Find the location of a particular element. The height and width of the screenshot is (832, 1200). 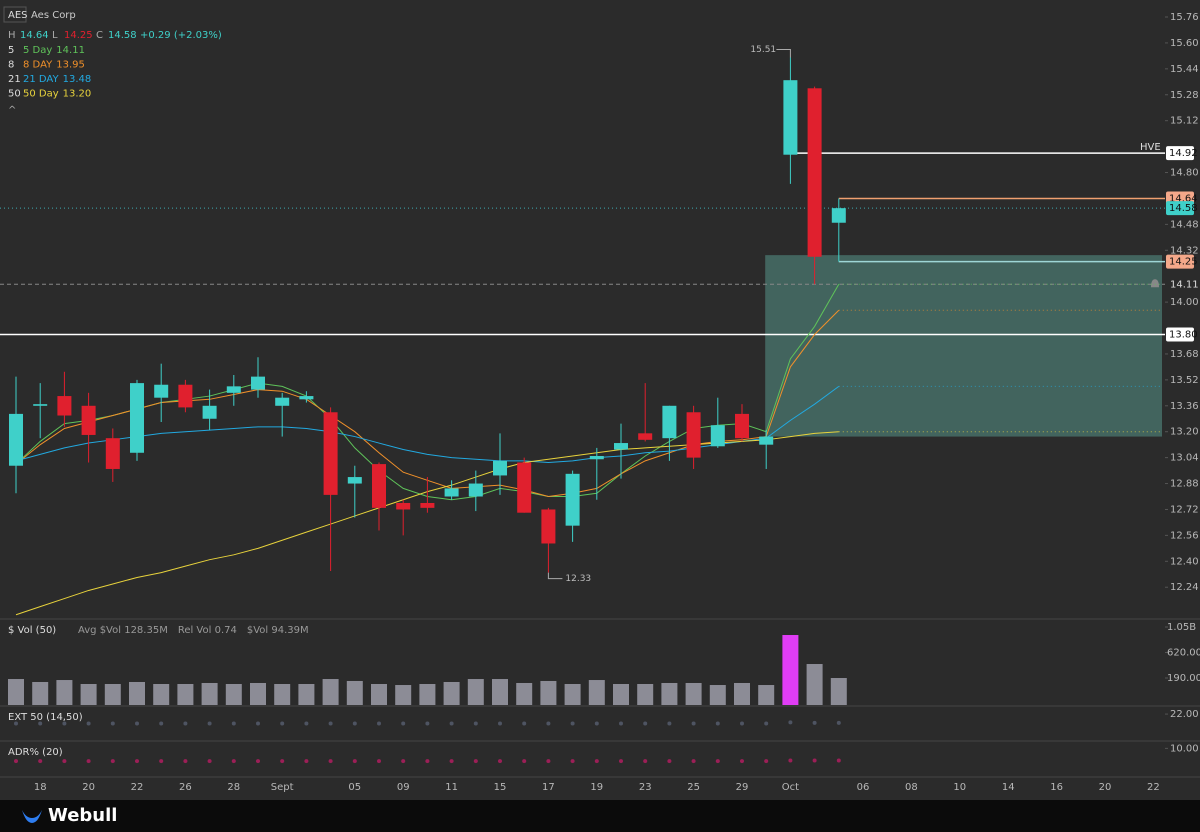

price-label: 14.58 is located at coordinates (1183, 208).